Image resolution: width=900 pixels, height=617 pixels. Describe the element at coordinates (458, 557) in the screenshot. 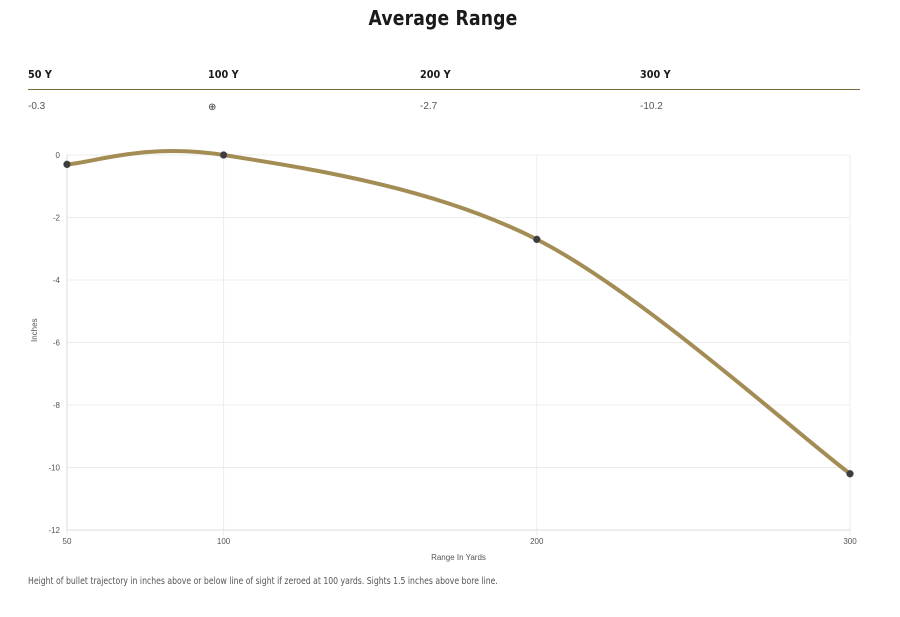

I see `x-axis-label: Range In Yards` at that location.